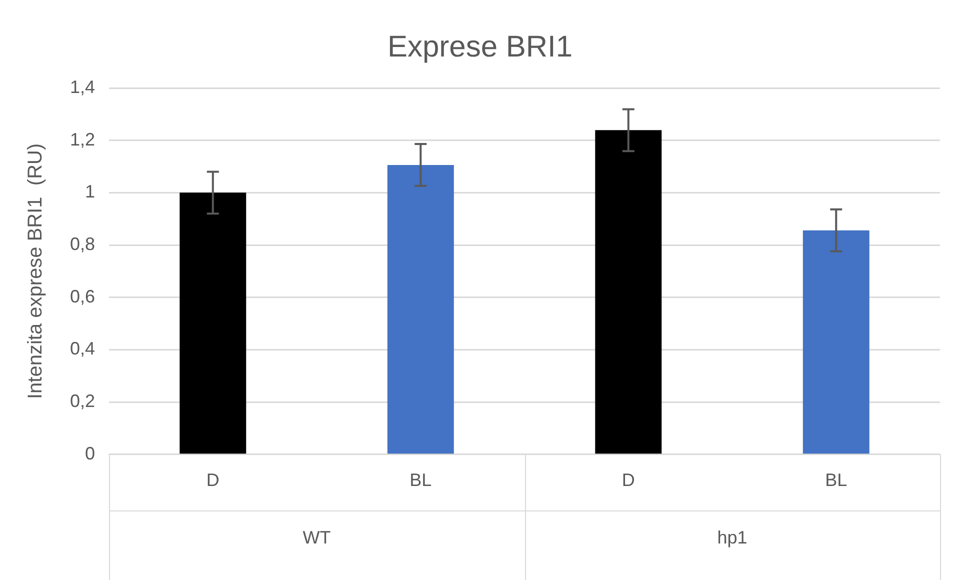 The height and width of the screenshot is (580, 960). What do you see at coordinates (83, 86) in the screenshot?
I see `y-tick-label: 1,4` at bounding box center [83, 86].